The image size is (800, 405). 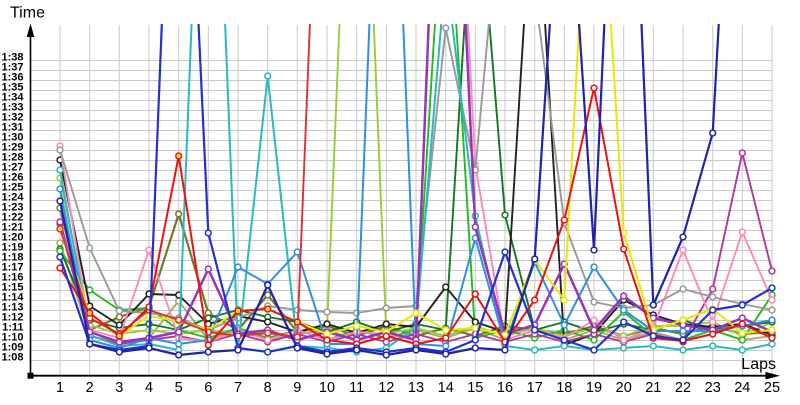 What do you see at coordinates (475, 388) in the screenshot?
I see `svg-text: 15` at bounding box center [475, 388].